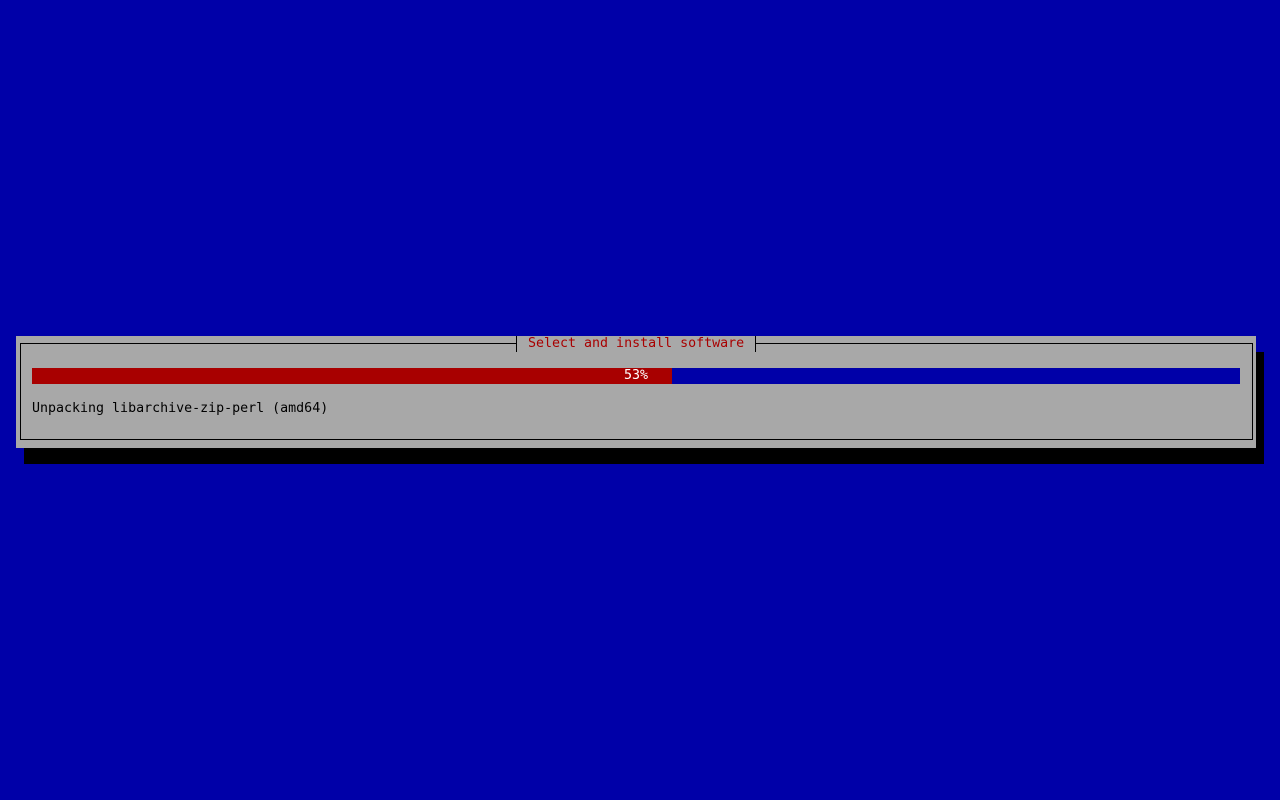 This screenshot has width=1280, height=800. Describe the element at coordinates (180, 408) in the screenshot. I see `status-text: Unpacking libarchive-zip-perl (amd64)` at that location.